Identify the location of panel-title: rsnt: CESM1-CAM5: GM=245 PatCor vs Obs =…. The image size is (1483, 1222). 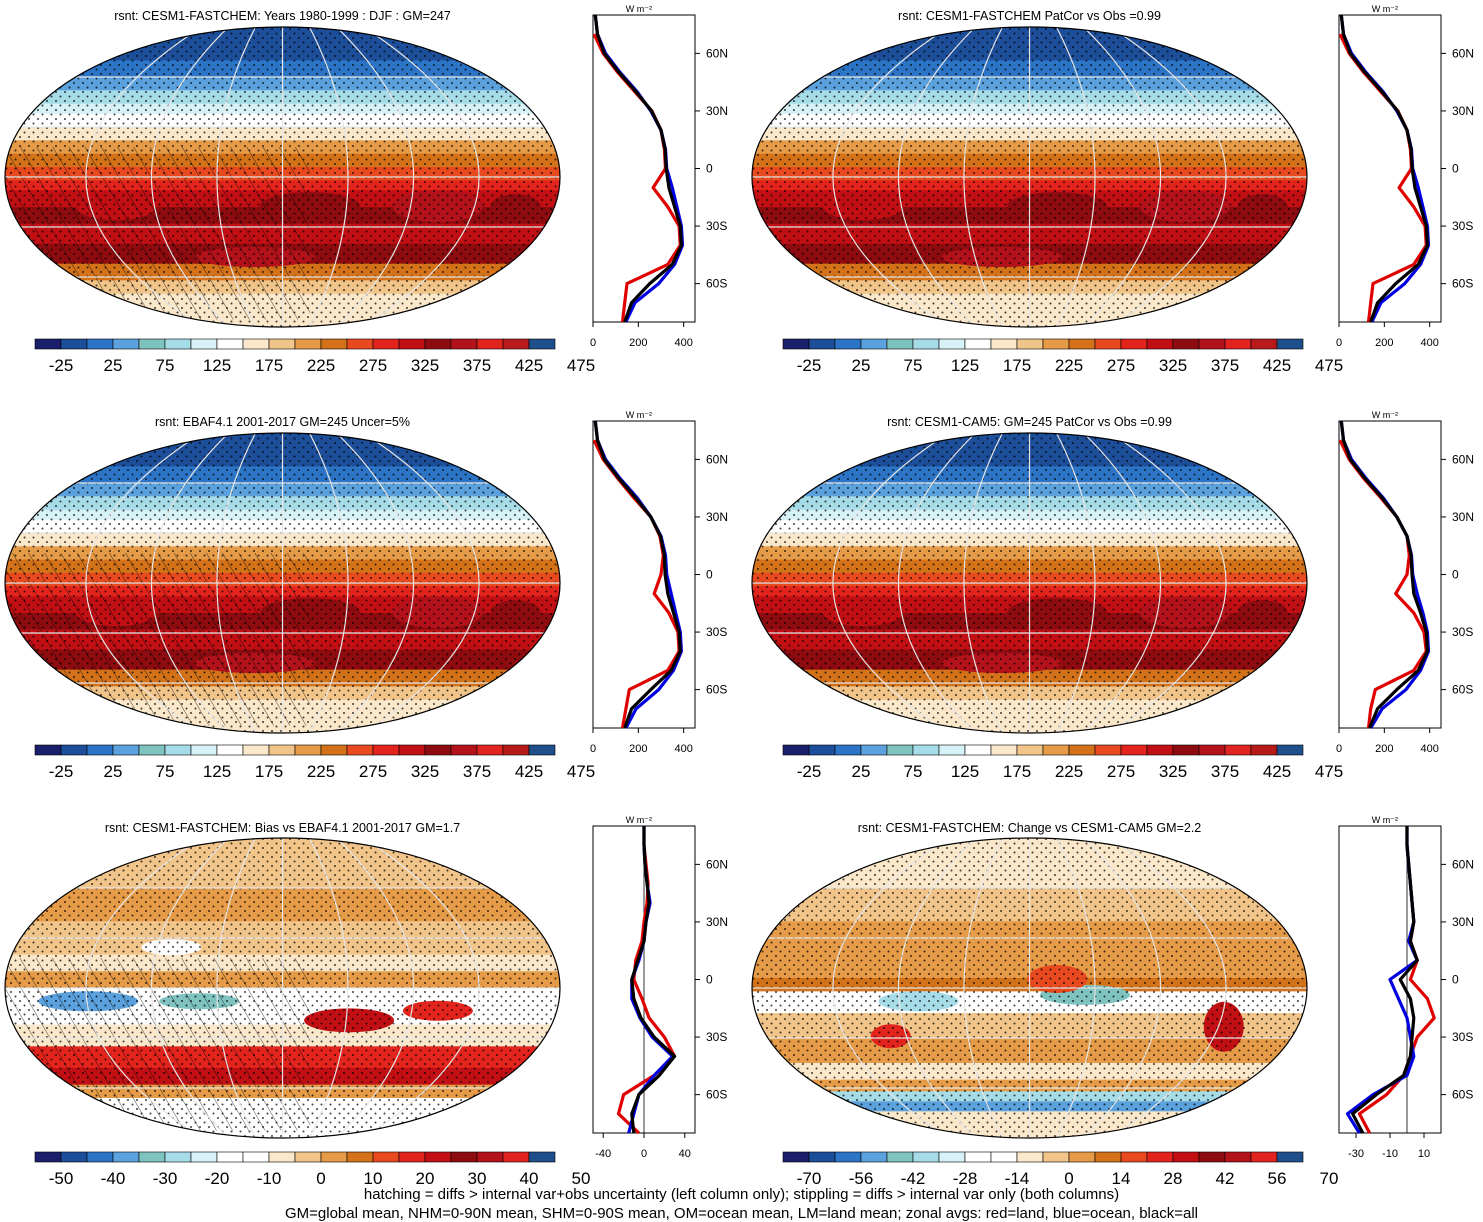
(1029, 422).